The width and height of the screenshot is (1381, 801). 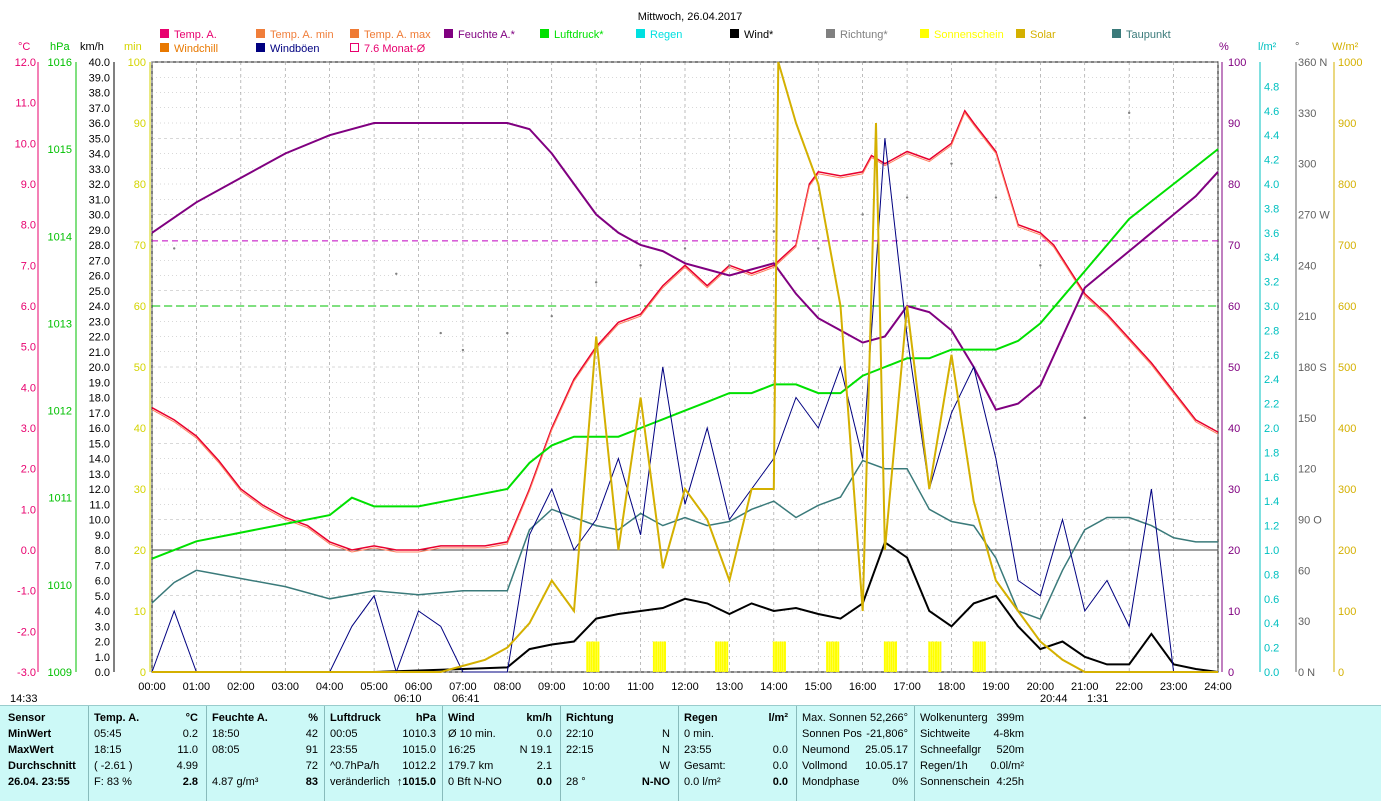 I want to click on min-tick: 60, so click(x=140, y=307).